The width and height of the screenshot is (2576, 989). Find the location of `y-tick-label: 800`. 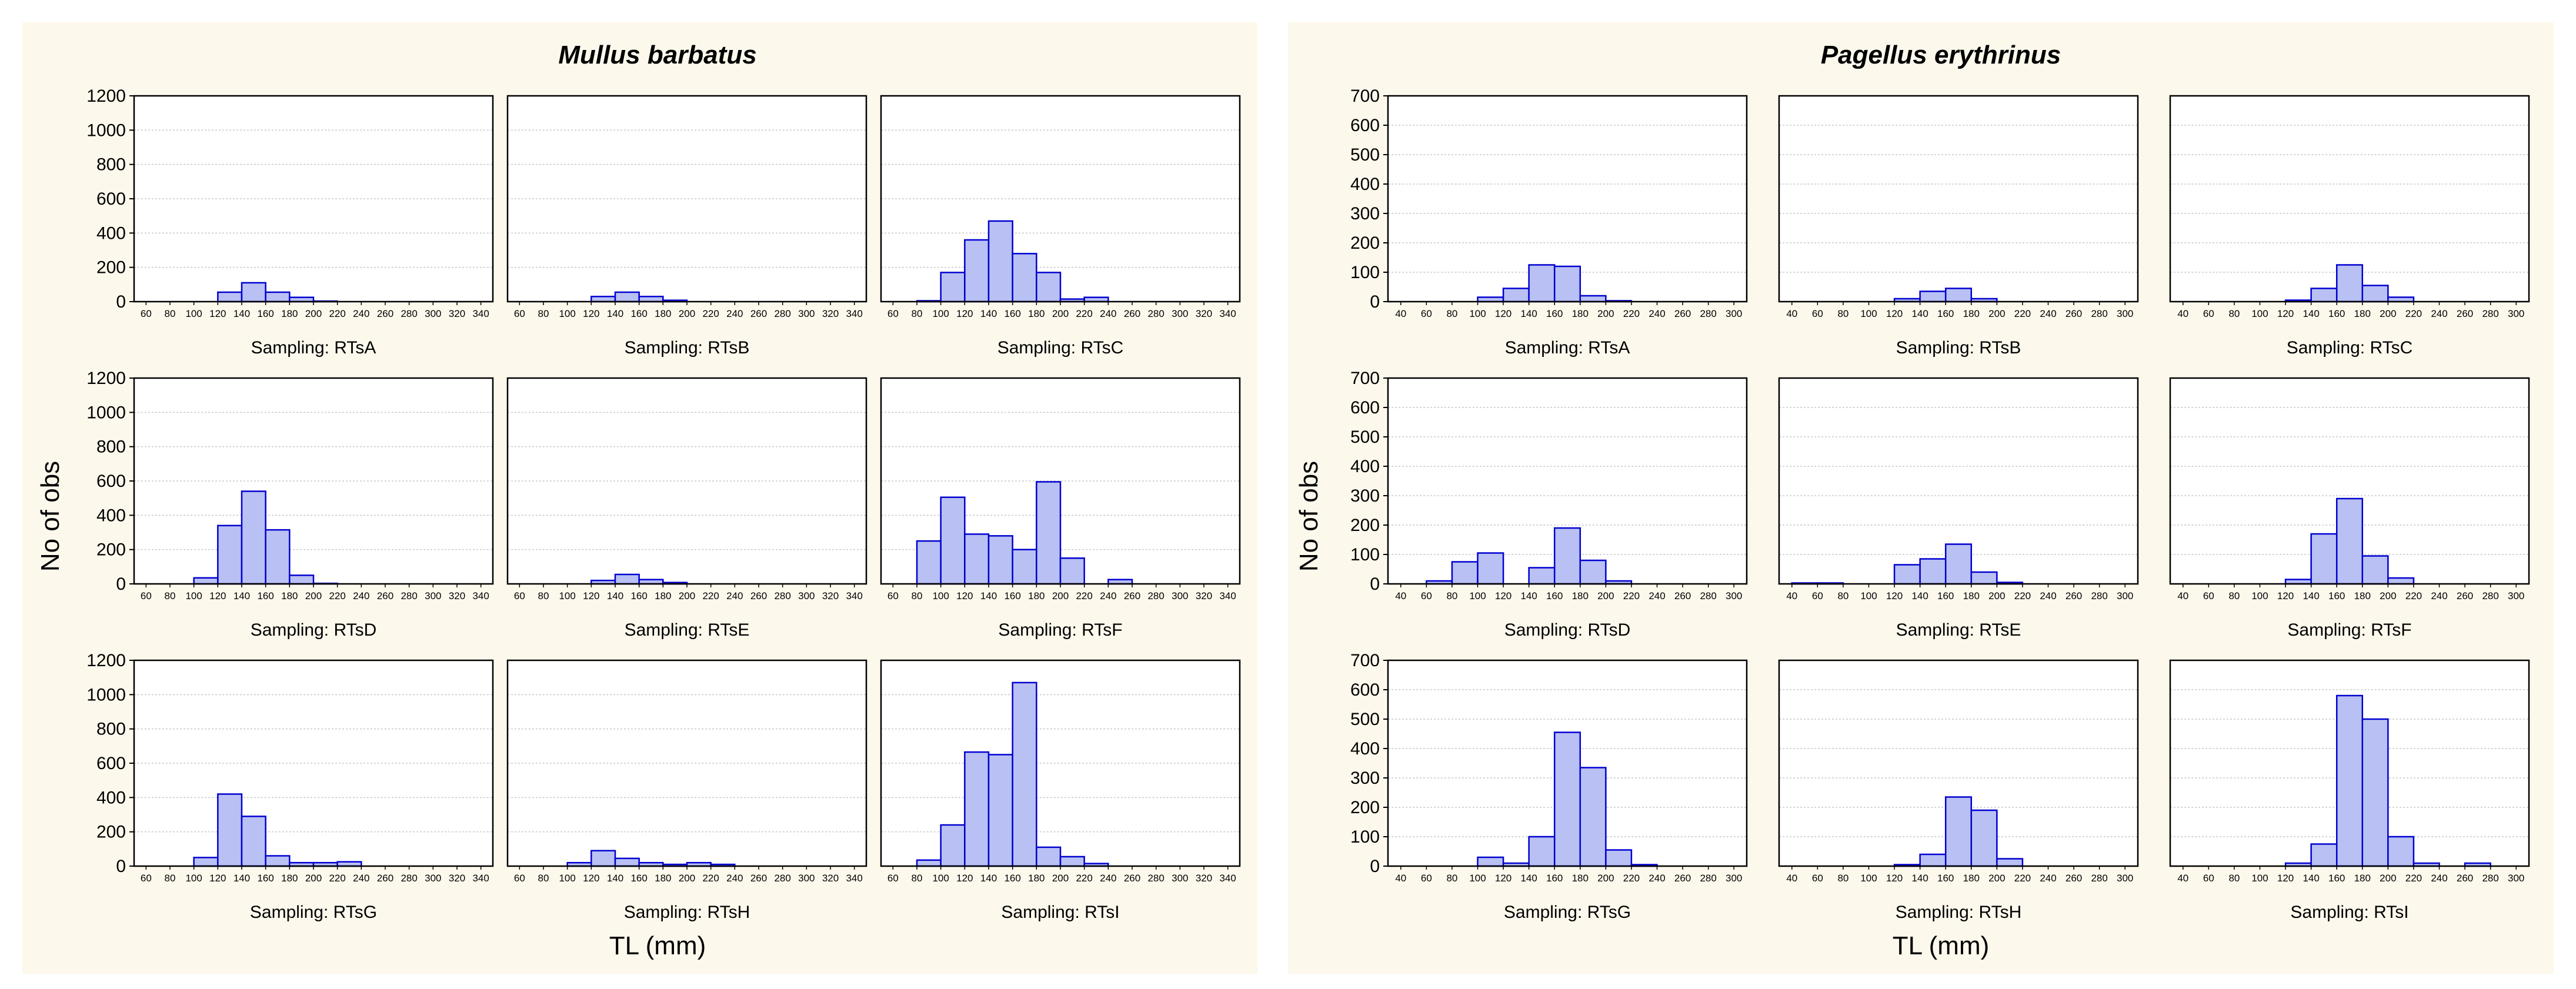

y-tick-label: 800 is located at coordinates (111, 730).